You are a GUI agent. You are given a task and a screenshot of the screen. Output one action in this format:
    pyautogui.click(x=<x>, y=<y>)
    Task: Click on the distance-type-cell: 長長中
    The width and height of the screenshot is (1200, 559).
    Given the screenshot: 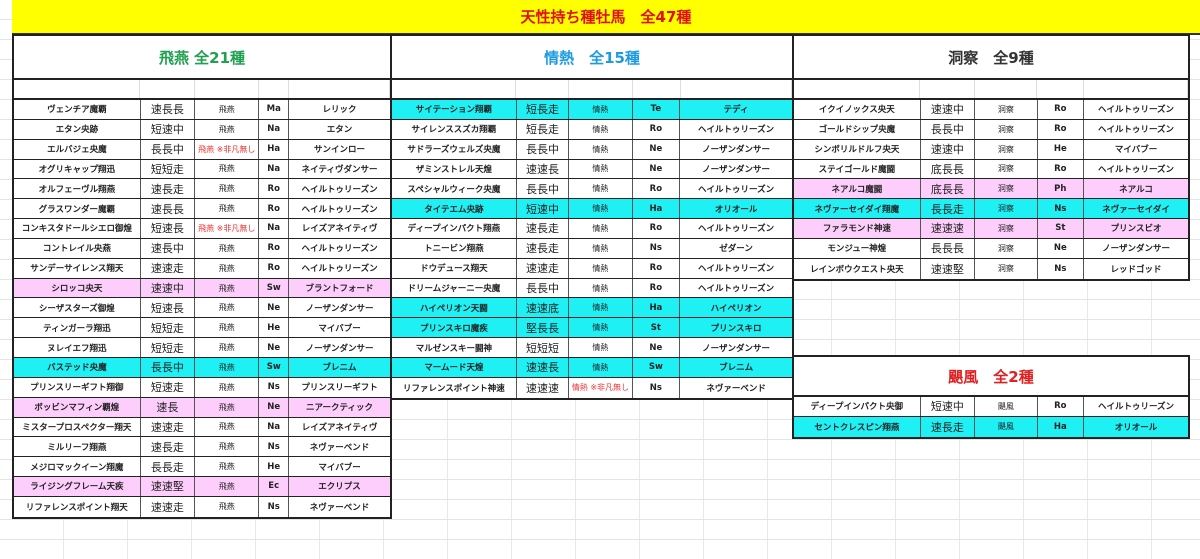 What is the action you would take?
    pyautogui.click(x=168, y=367)
    